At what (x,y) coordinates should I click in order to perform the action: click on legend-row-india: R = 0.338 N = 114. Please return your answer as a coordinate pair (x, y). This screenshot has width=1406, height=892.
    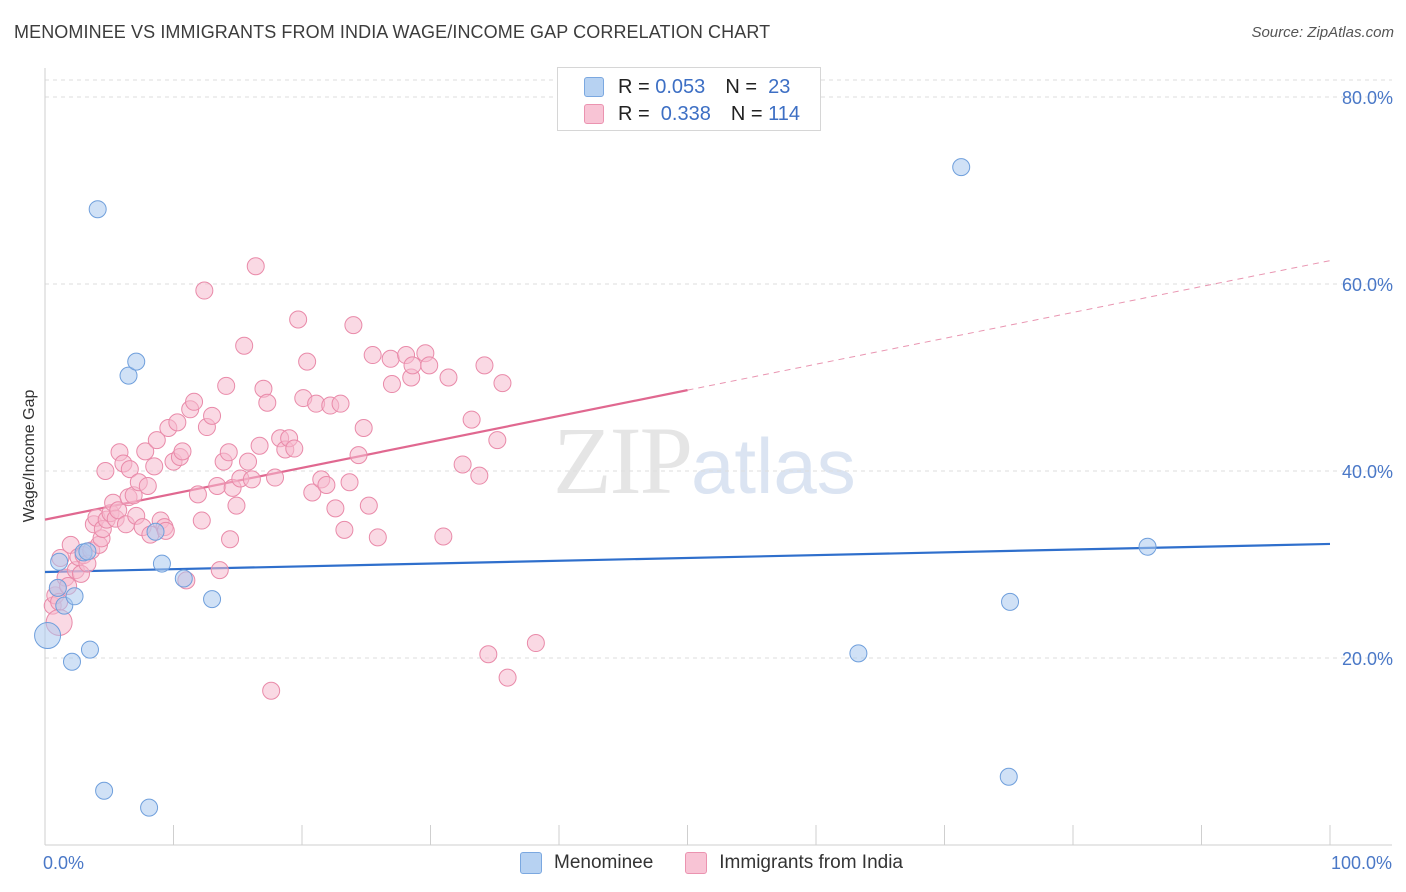
    Looking at the image, I should click on (692, 114).